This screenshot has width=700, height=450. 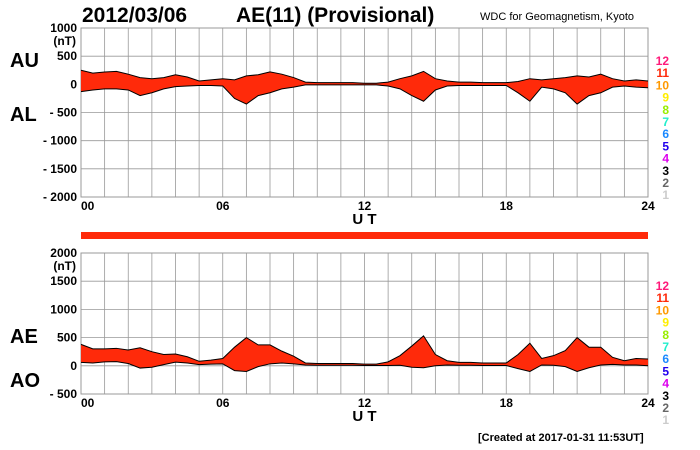 What do you see at coordinates (60, 141) in the screenshot?
I see `y-tick-label: - 1000` at bounding box center [60, 141].